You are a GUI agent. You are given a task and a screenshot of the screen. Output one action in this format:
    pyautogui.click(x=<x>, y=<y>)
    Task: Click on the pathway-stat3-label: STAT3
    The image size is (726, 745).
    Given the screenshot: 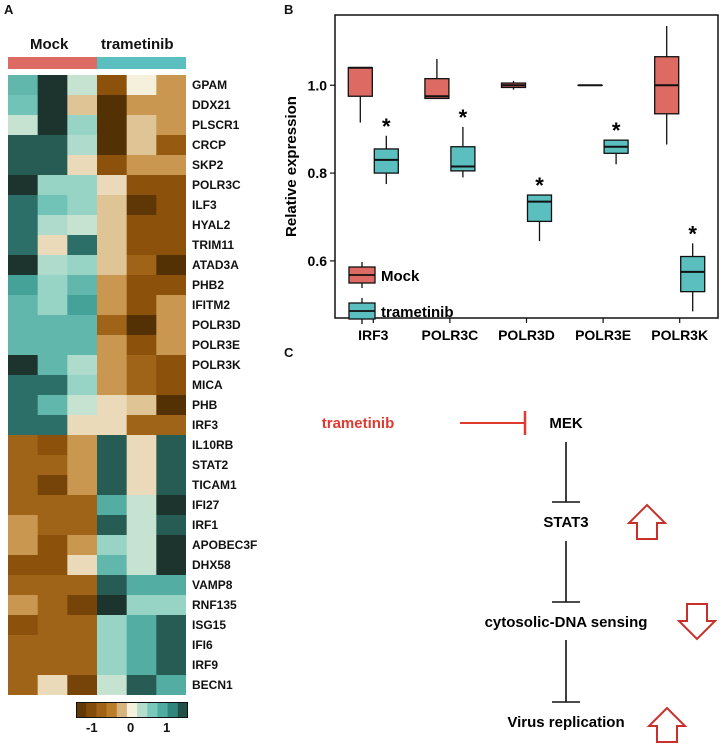 What is the action you would take?
    pyautogui.click(x=565, y=522)
    